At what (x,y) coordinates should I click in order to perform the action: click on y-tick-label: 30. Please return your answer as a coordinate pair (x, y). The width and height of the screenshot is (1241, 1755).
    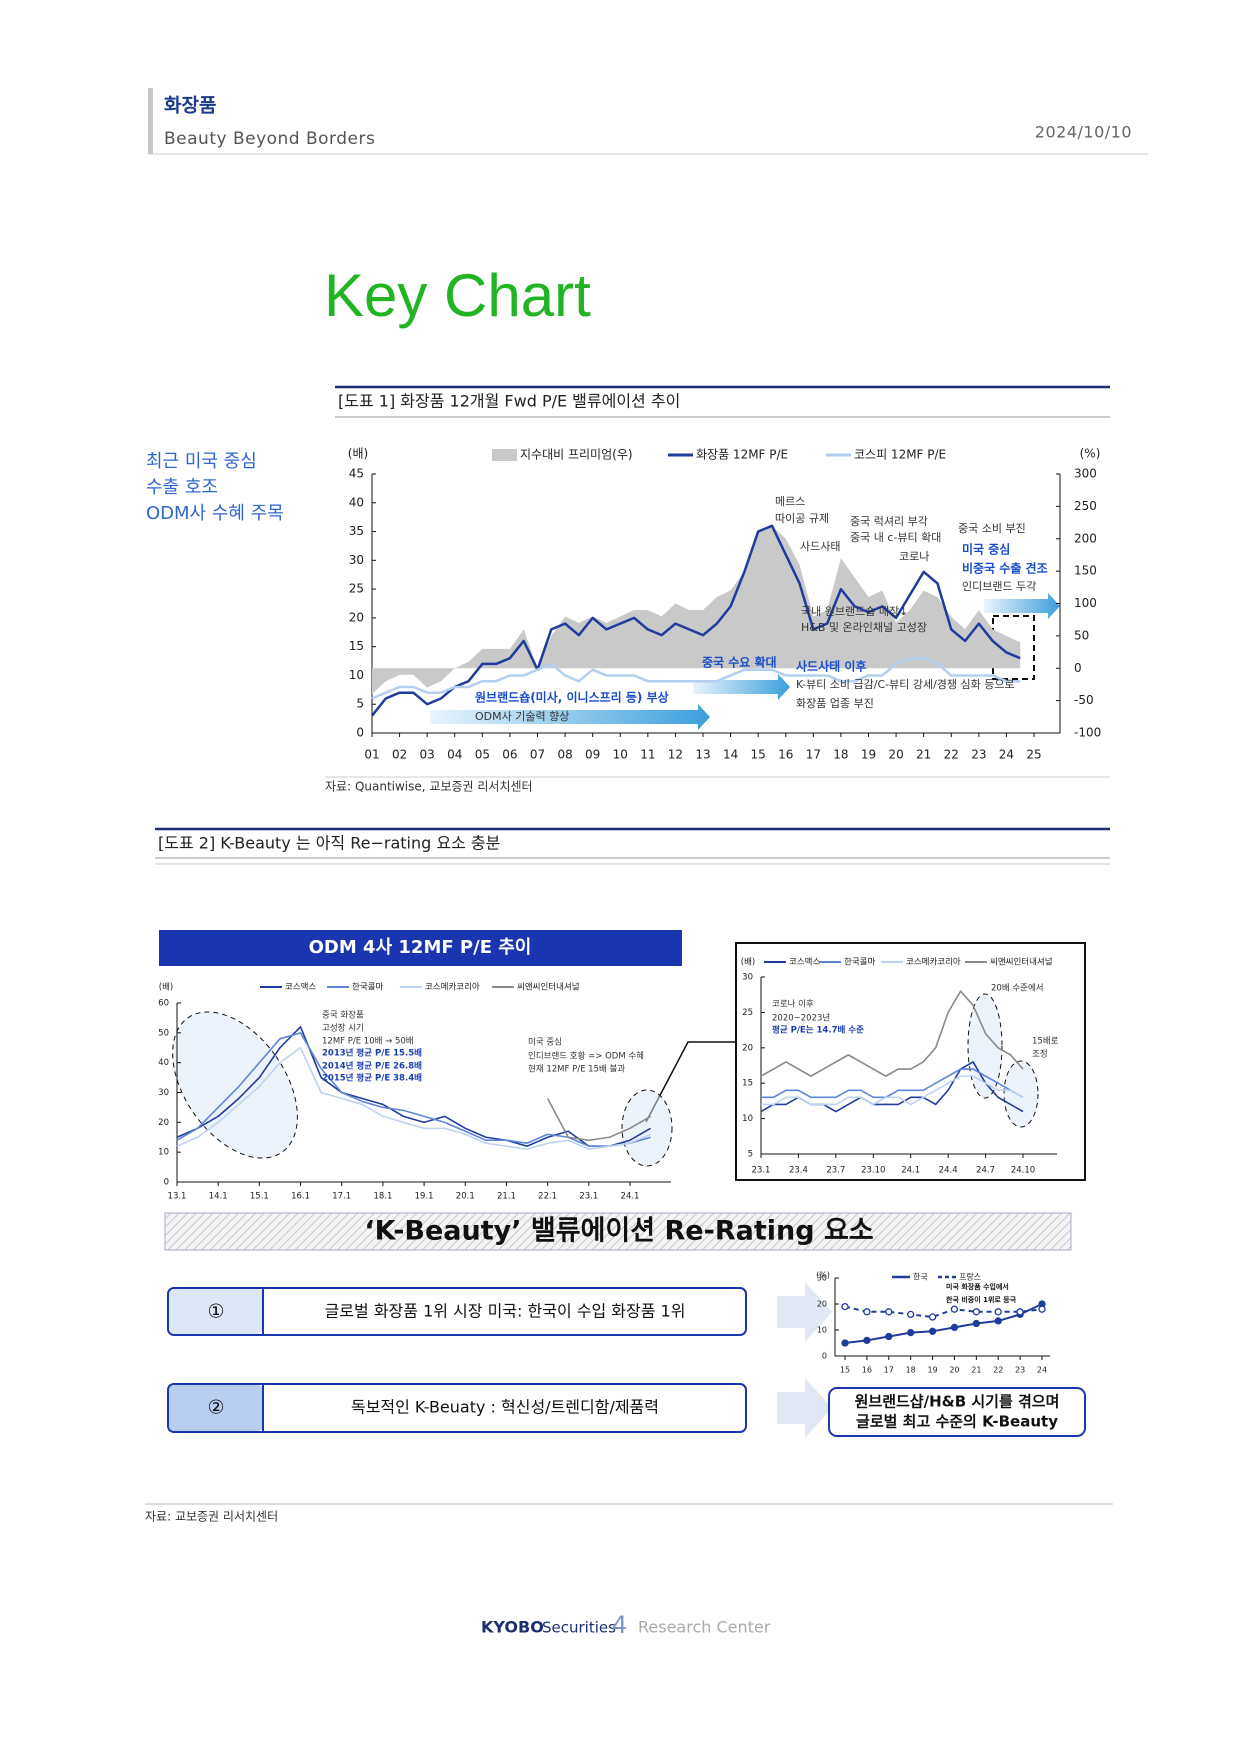
    Looking at the image, I should click on (163, 1093).